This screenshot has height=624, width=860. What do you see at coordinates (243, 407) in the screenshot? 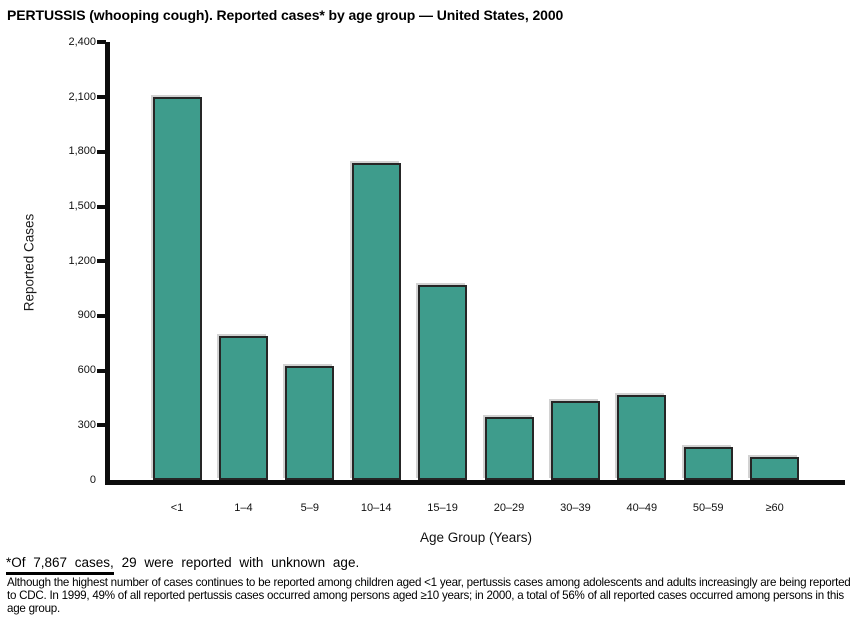
I see `bar-1–4` at bounding box center [243, 407].